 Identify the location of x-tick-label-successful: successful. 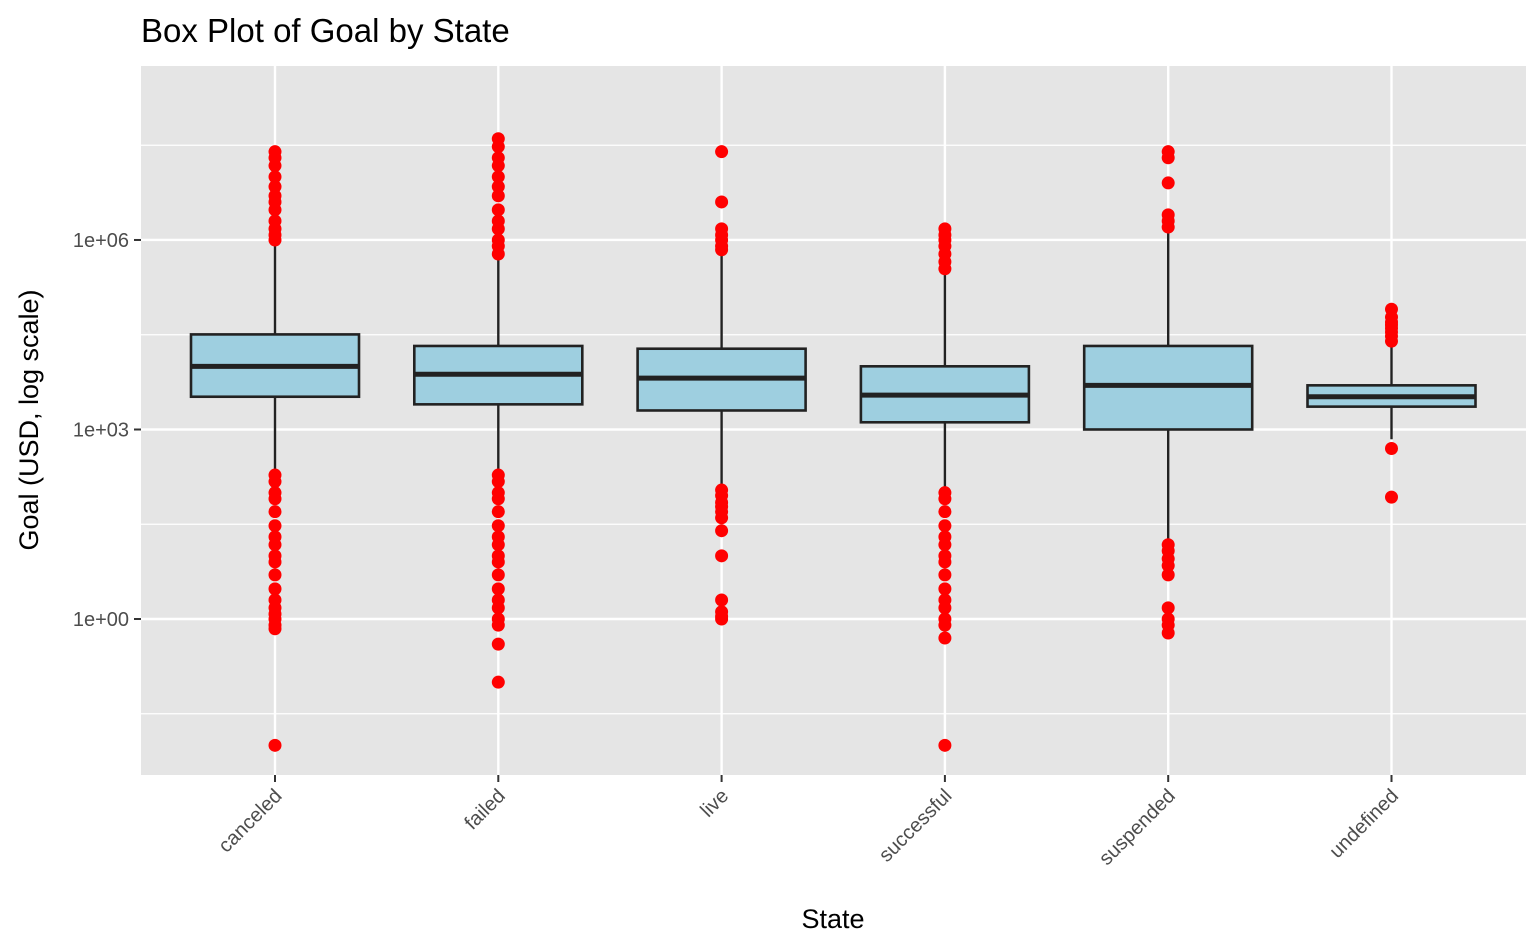
(916, 826).